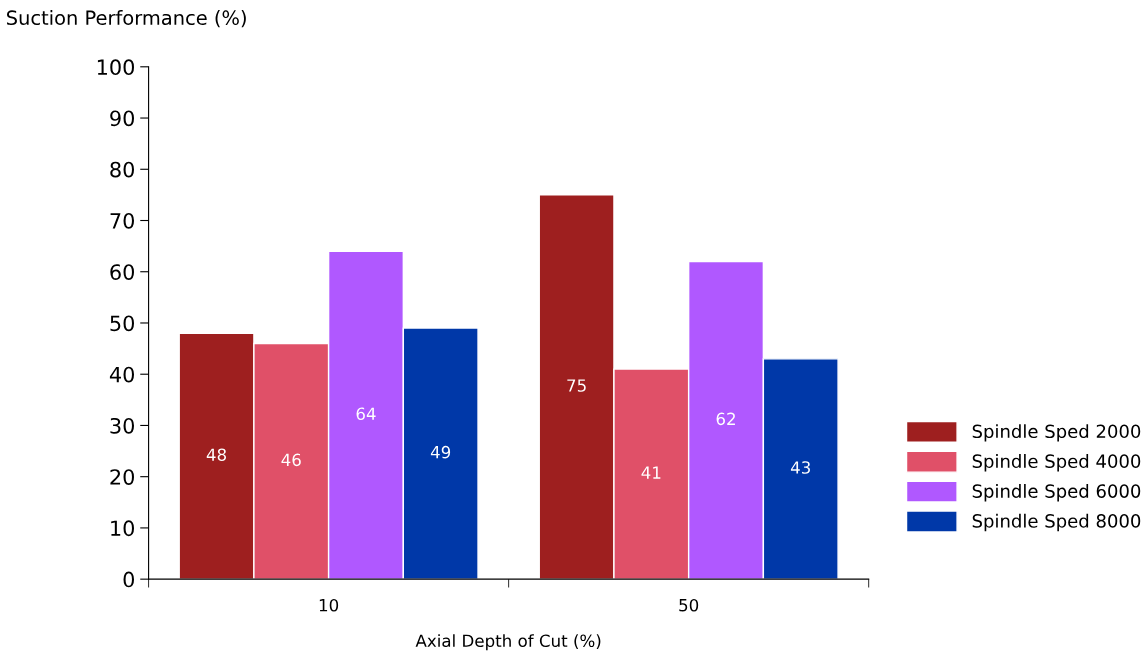 This screenshot has width=1143, height=668. Describe the element at coordinates (122, 323) in the screenshot. I see `y-tick-label: 50` at that location.